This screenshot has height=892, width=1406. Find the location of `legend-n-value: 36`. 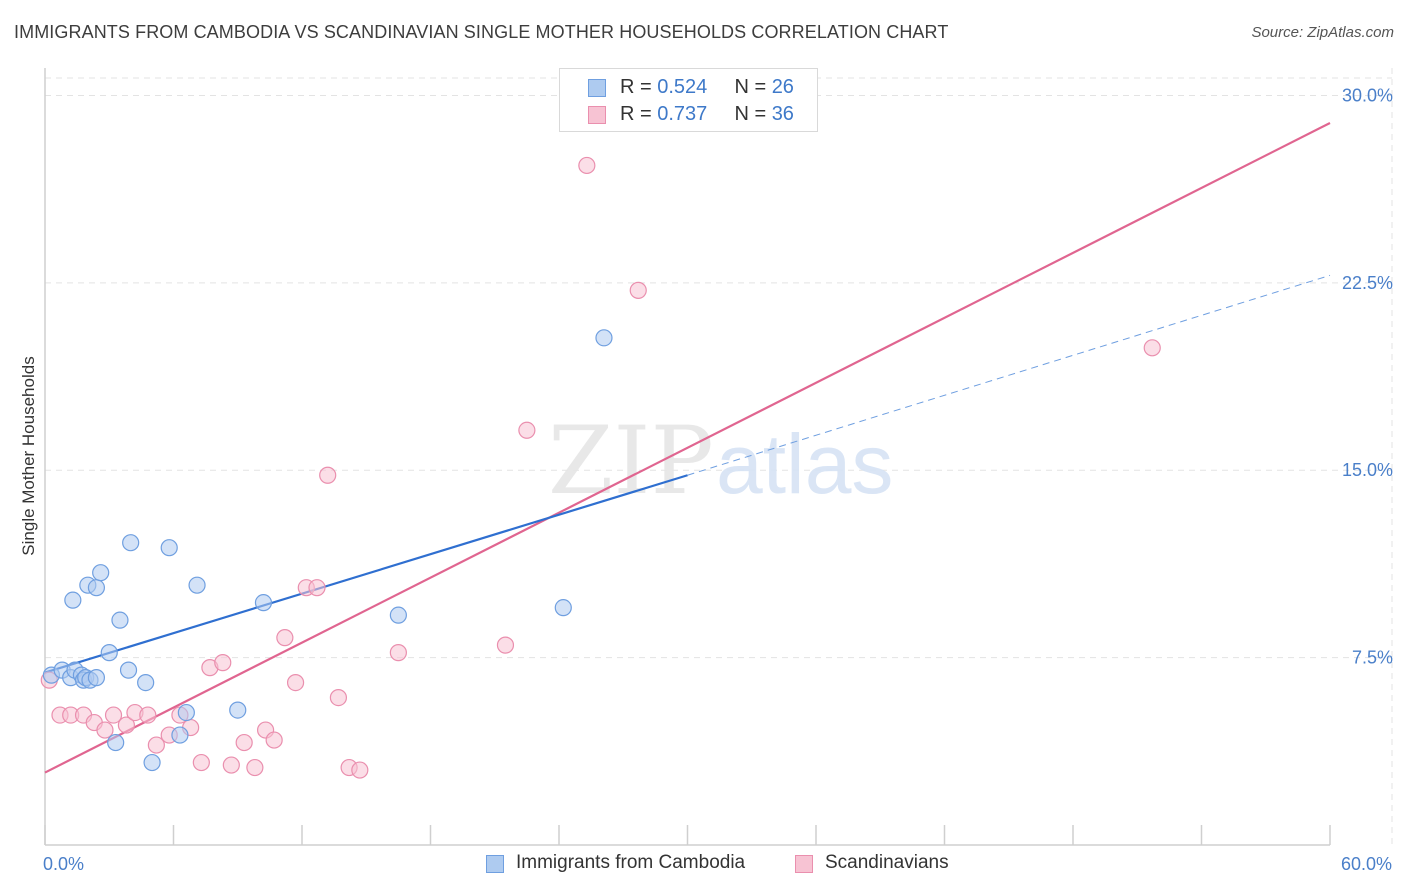

legend-n-value: 36 is located at coordinates (782, 114).